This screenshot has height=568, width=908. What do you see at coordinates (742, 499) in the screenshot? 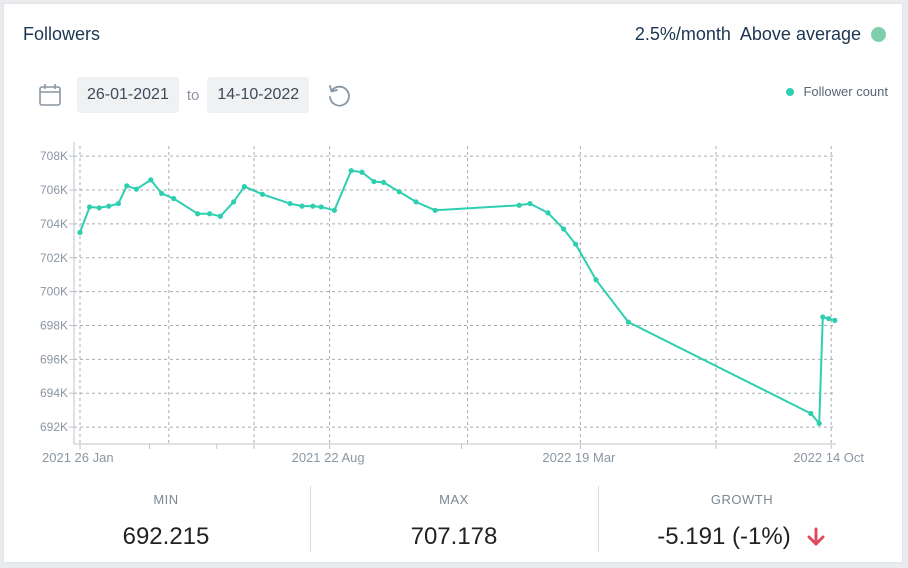
I see `growth-label: GROWTH` at bounding box center [742, 499].